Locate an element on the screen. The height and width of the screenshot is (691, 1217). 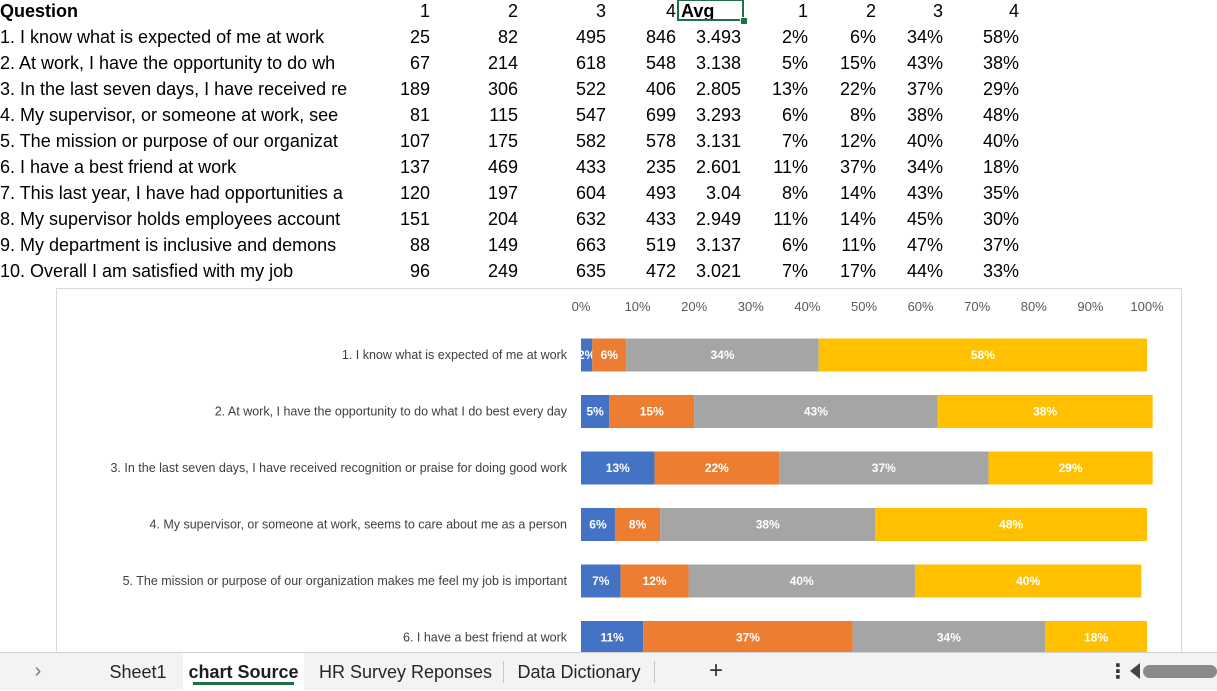
cell-header-pct-4: 4 is located at coordinates (1013, 11).